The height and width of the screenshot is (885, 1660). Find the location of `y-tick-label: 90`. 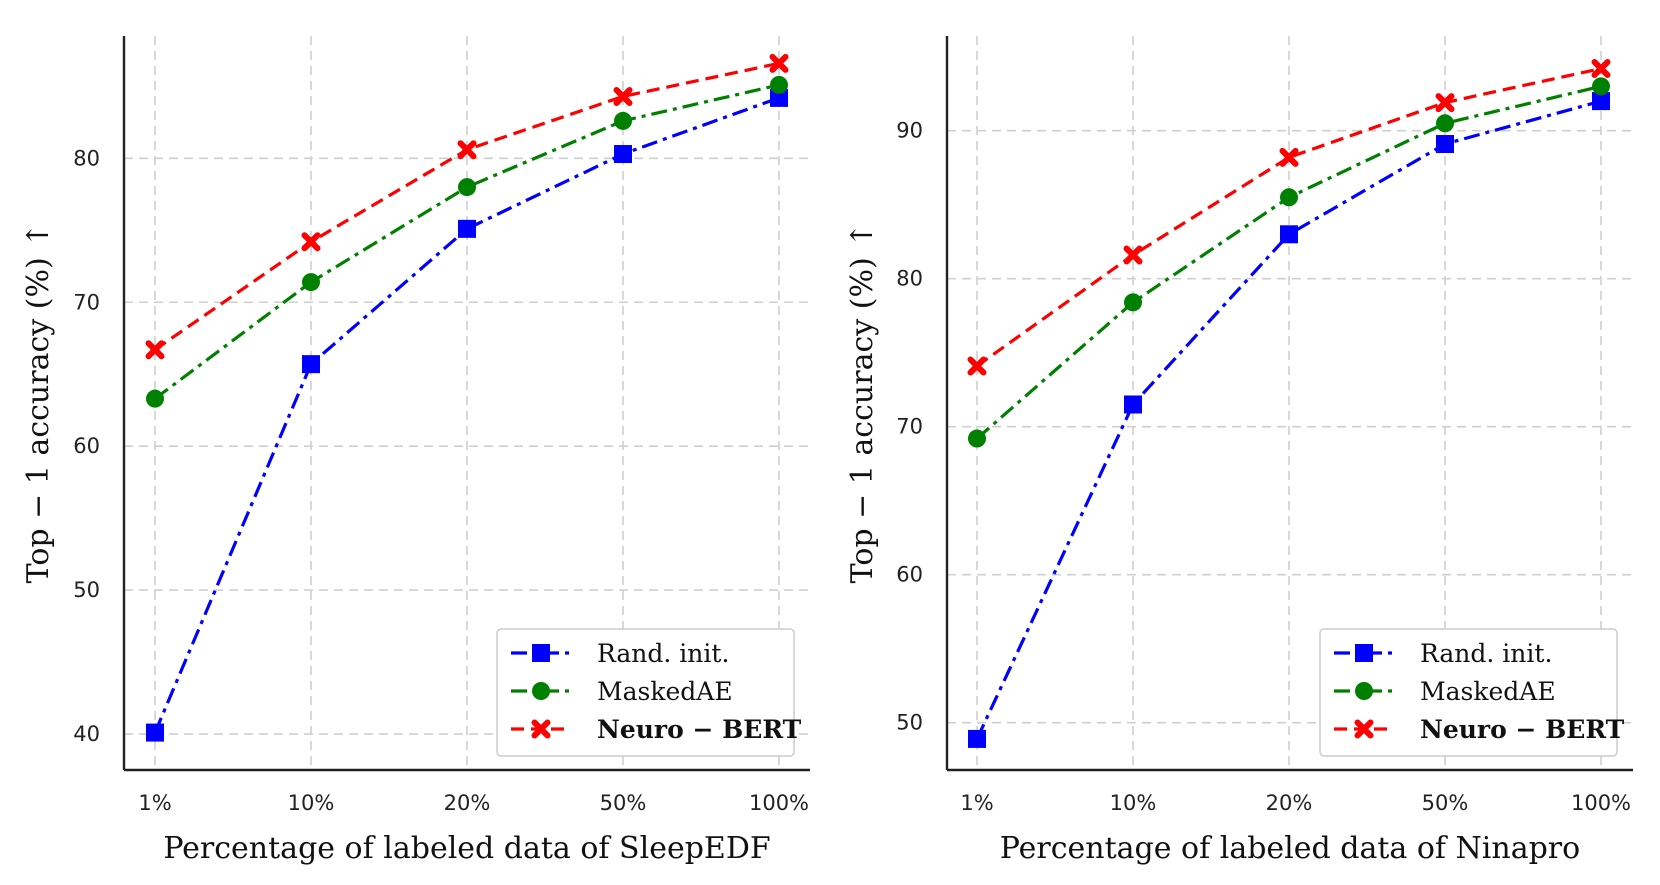

y-tick-label: 90 is located at coordinates (909, 131).